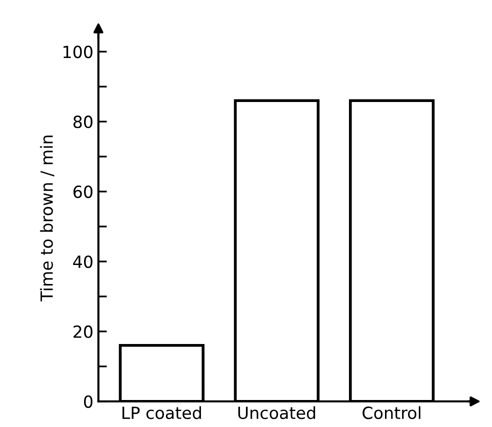 This screenshot has height=427, width=492. What do you see at coordinates (47, 219) in the screenshot?
I see `y-axis-title: Time to brown / min` at bounding box center [47, 219].